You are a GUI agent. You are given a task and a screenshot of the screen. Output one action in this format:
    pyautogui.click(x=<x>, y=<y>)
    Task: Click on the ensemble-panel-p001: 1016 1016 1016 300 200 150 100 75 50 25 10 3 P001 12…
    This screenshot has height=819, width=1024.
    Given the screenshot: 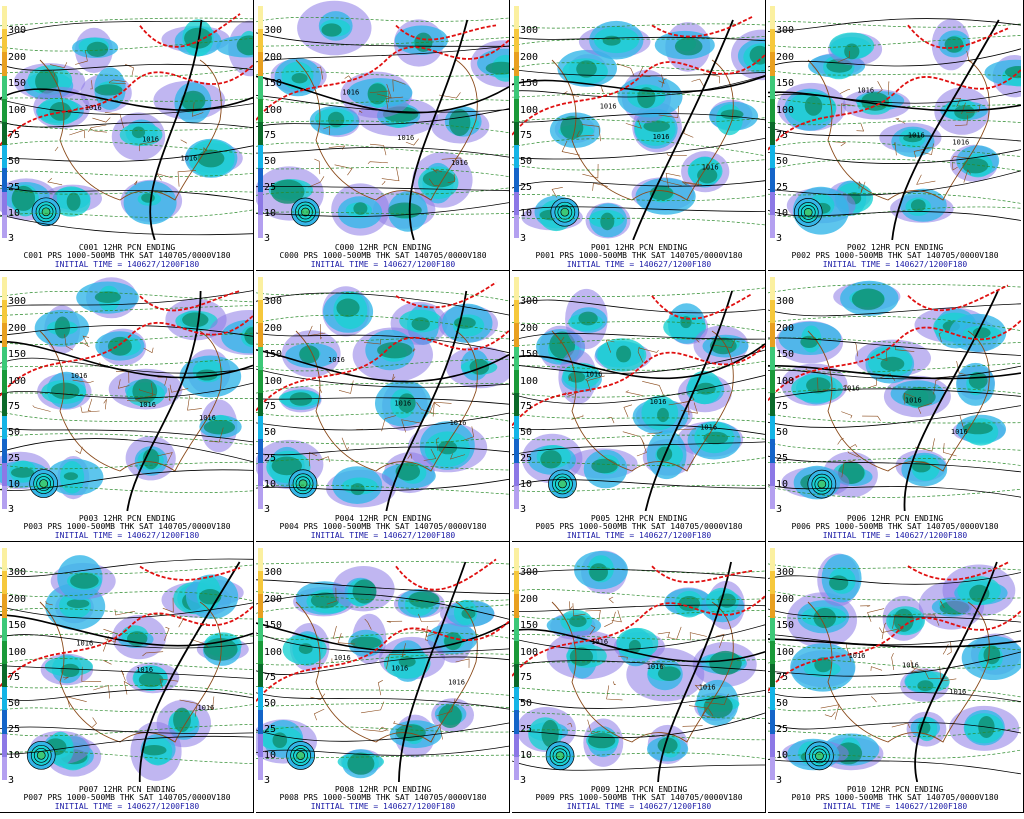 What is the action you would take?
    pyautogui.click(x=639, y=135)
    